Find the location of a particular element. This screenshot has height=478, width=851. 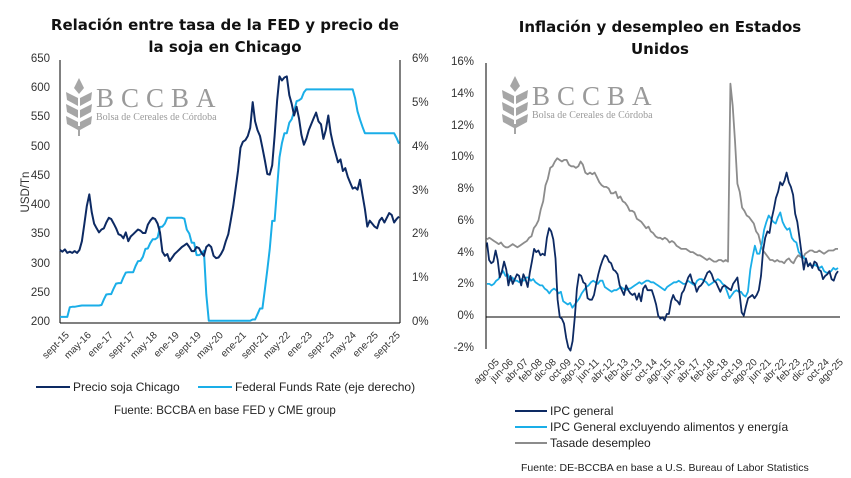

chart1-ytick-label: 350 is located at coordinates (40, 234).